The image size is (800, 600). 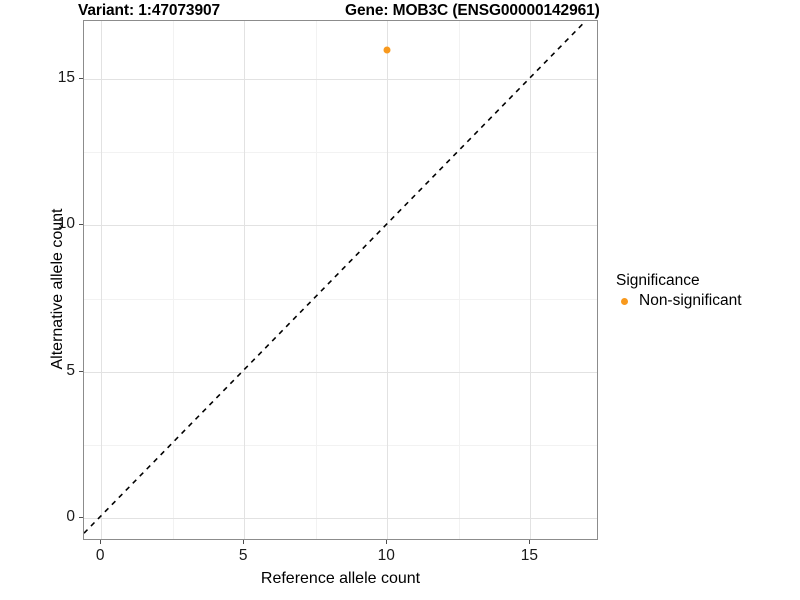 I want to click on legend-entry: Non-significant, so click(x=706, y=301).